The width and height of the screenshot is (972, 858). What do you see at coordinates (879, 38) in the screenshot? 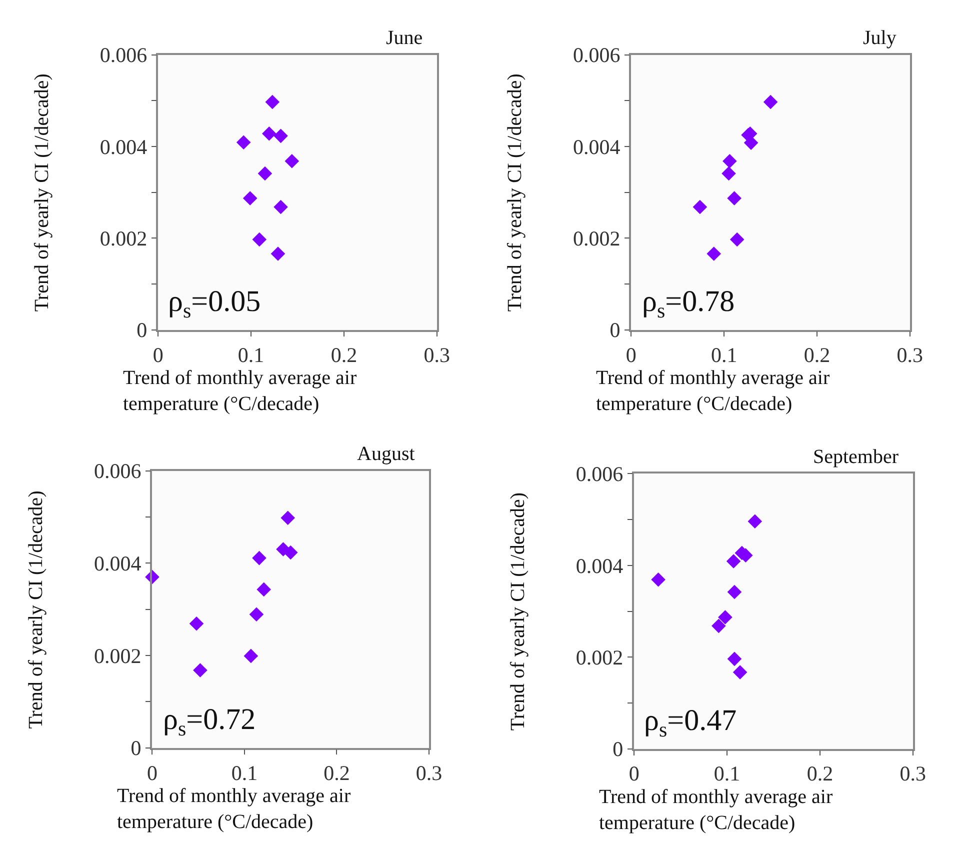
I see `chart-title: July` at bounding box center [879, 38].